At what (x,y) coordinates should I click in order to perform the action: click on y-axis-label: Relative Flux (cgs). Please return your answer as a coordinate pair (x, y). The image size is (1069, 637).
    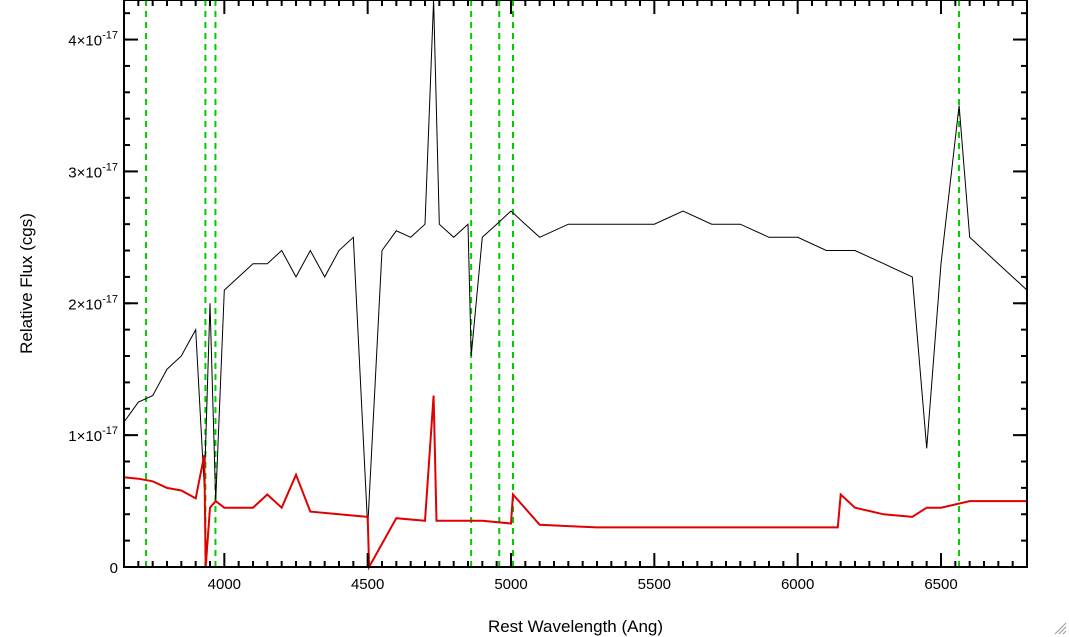
    Looking at the image, I should click on (26, 283).